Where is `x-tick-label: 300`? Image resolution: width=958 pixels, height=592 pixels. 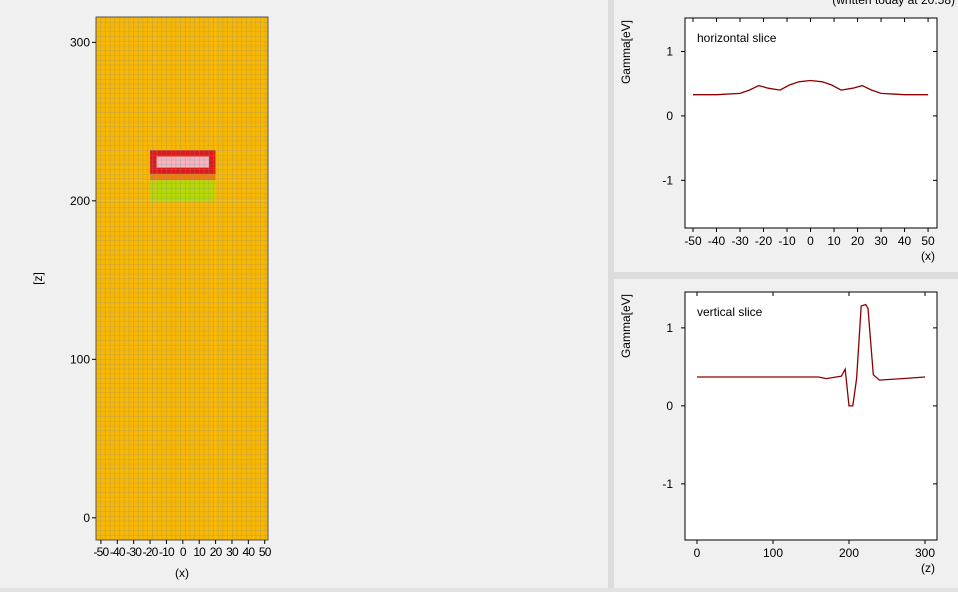
x-tick-label: 300 is located at coordinates (925, 553).